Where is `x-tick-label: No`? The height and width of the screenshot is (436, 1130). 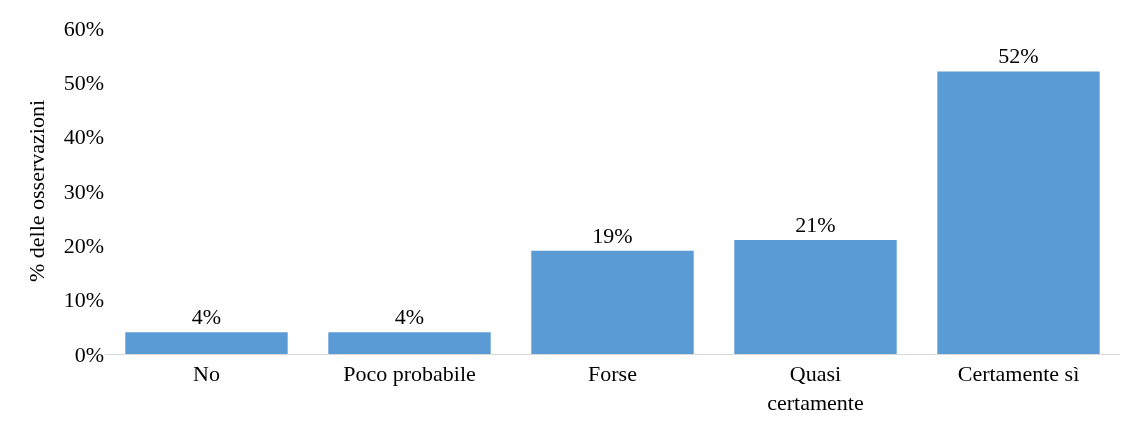
x-tick-label: No is located at coordinates (206, 374).